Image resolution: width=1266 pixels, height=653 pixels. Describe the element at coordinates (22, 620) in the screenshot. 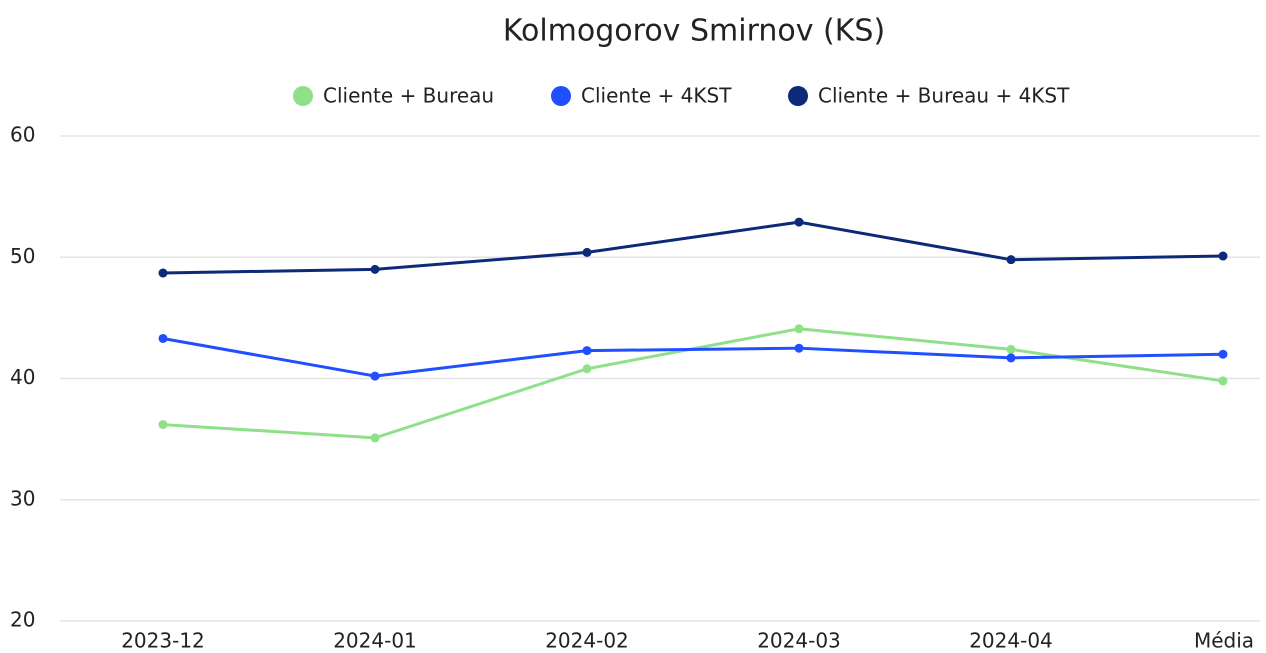

I see `y-tick-label: 20` at that location.